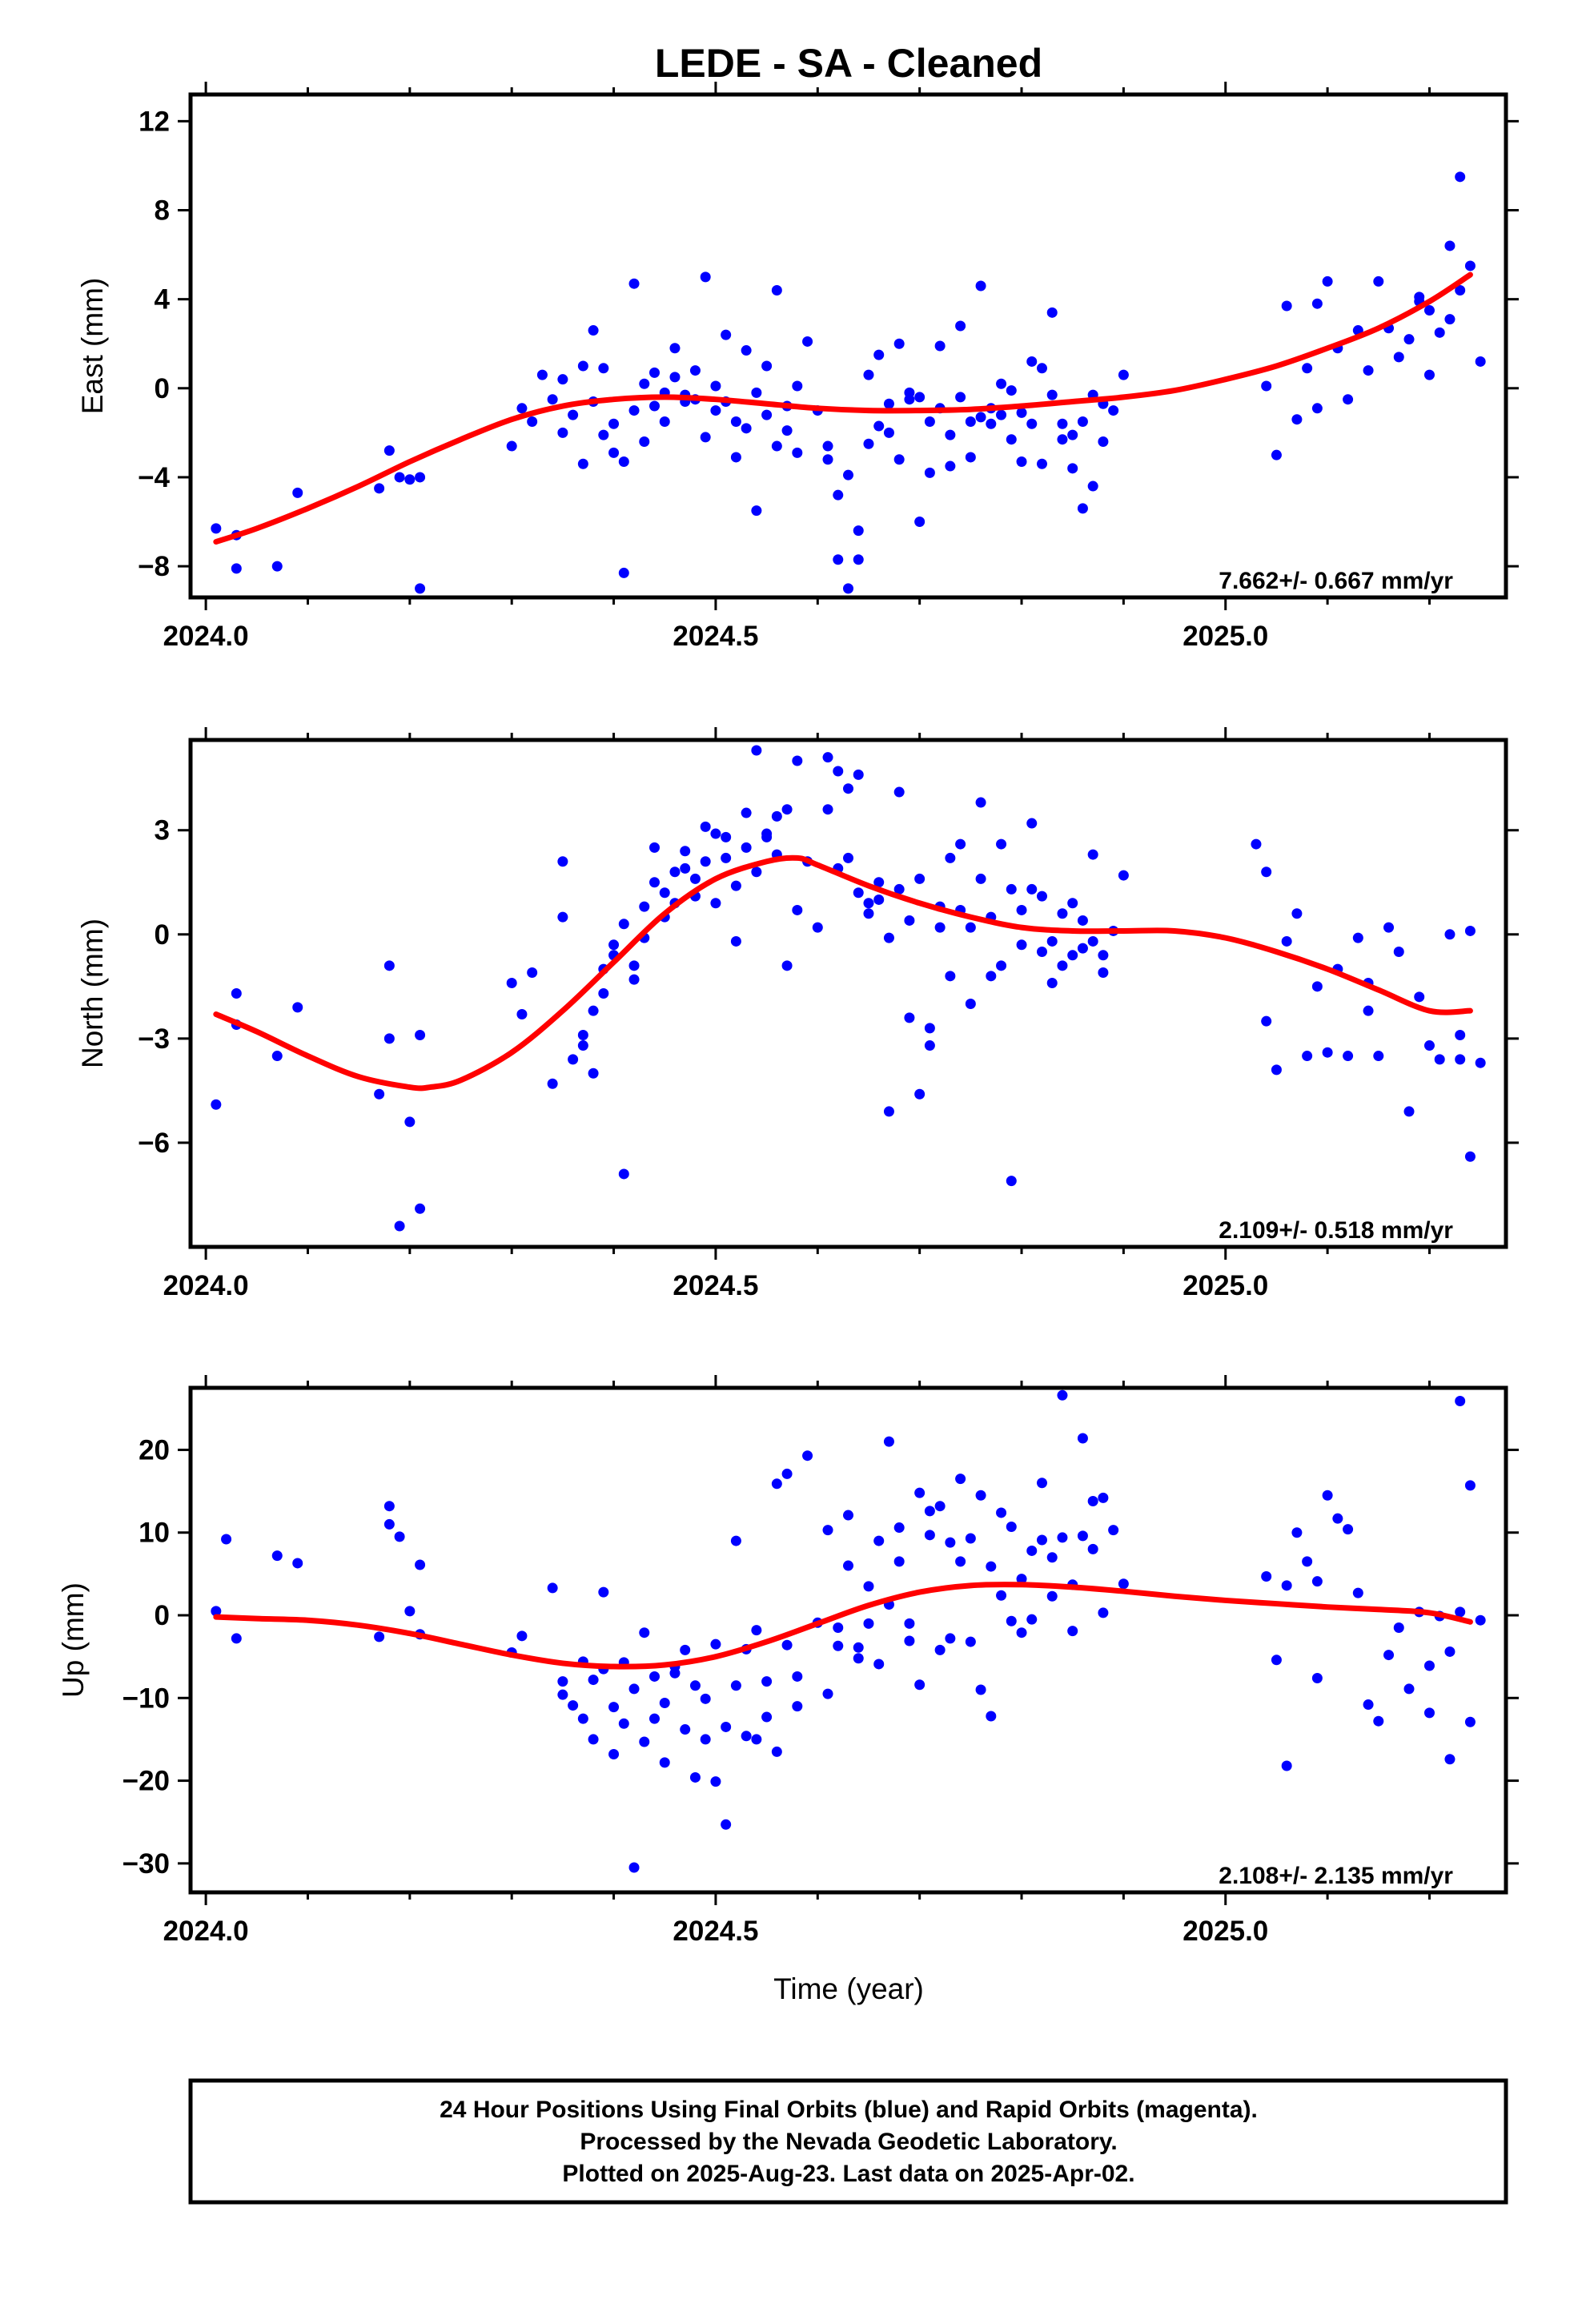 The image size is (1582, 2324). I want to click on up-ytick-label: 20, so click(154, 1450).